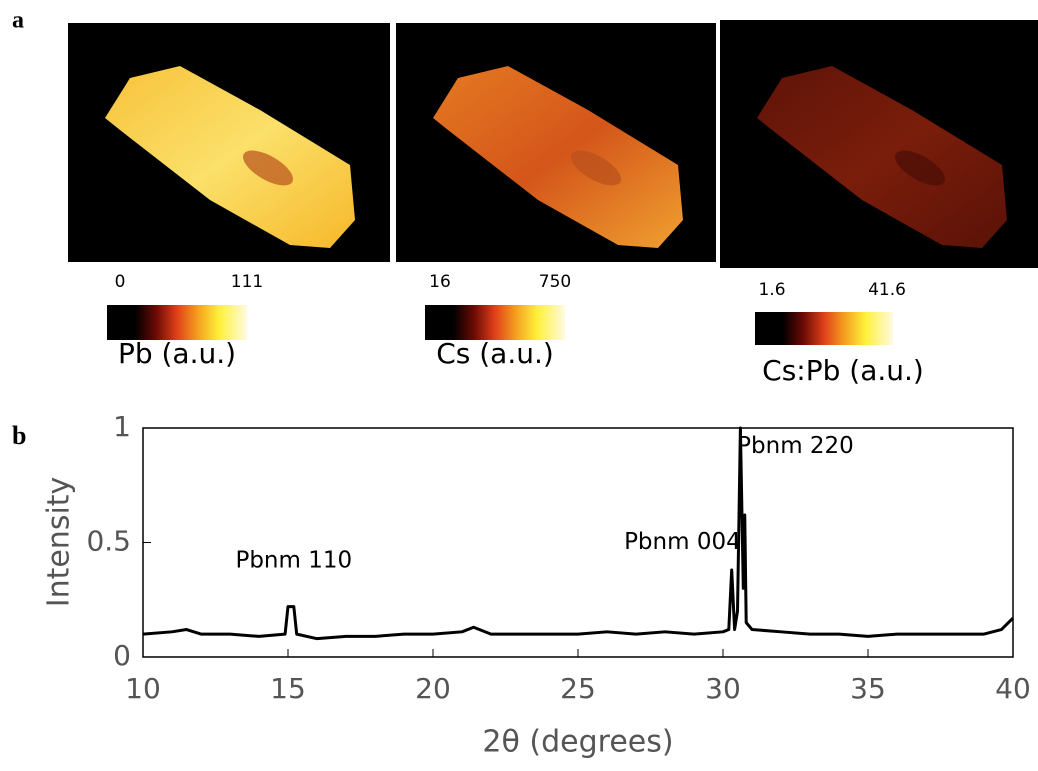 This screenshot has width=1038, height=771. I want to click on y-tick-label: 0.5, so click(108, 541).